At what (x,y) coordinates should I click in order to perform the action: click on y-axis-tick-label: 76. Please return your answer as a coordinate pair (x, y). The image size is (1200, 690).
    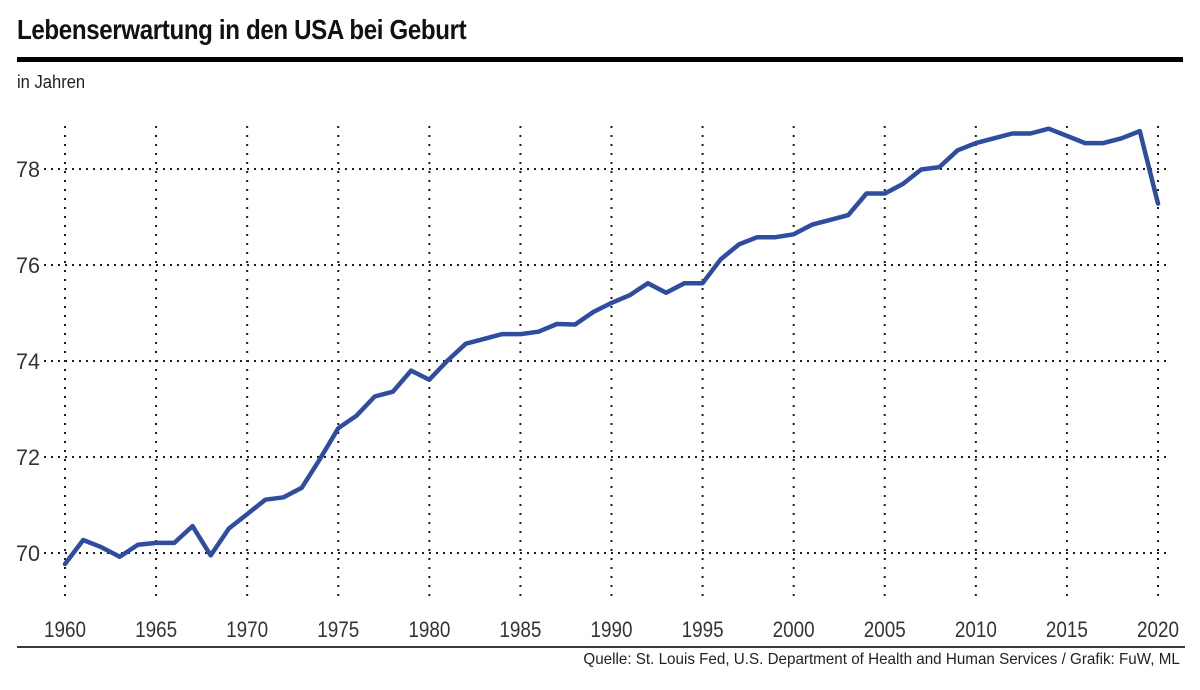
    Looking at the image, I should click on (28, 265).